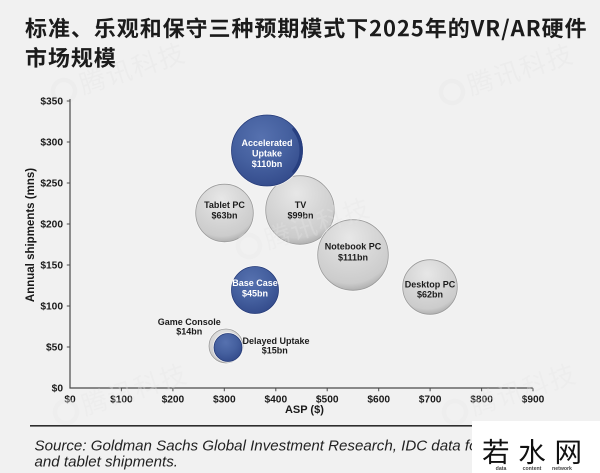 Image resolution: width=600 pixels, height=473 pixels. I want to click on svg-text: $150, so click(51, 266).